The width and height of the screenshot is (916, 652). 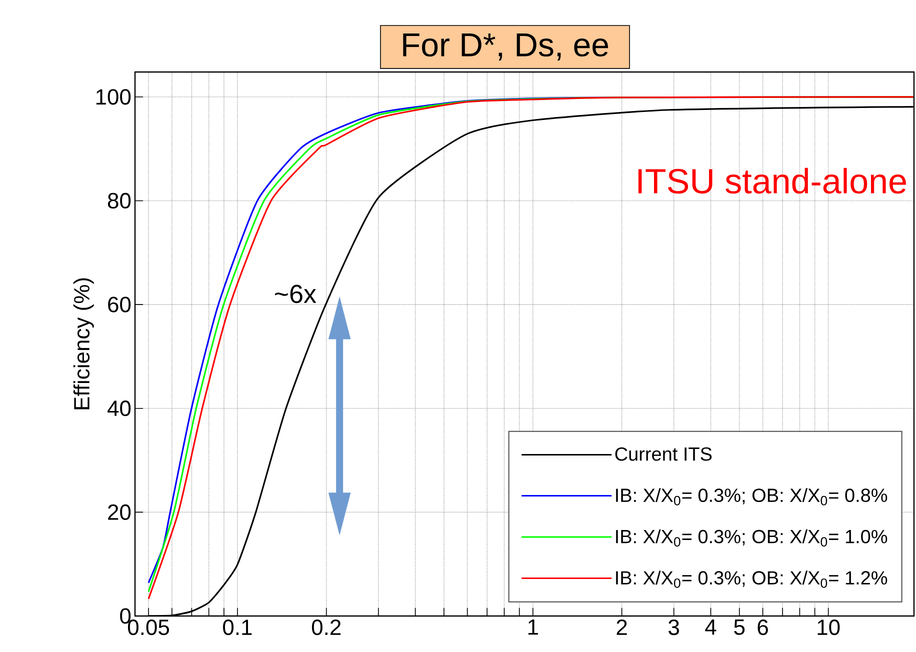 I want to click on y-axis-title: Efficiency (%), so click(x=83, y=344).